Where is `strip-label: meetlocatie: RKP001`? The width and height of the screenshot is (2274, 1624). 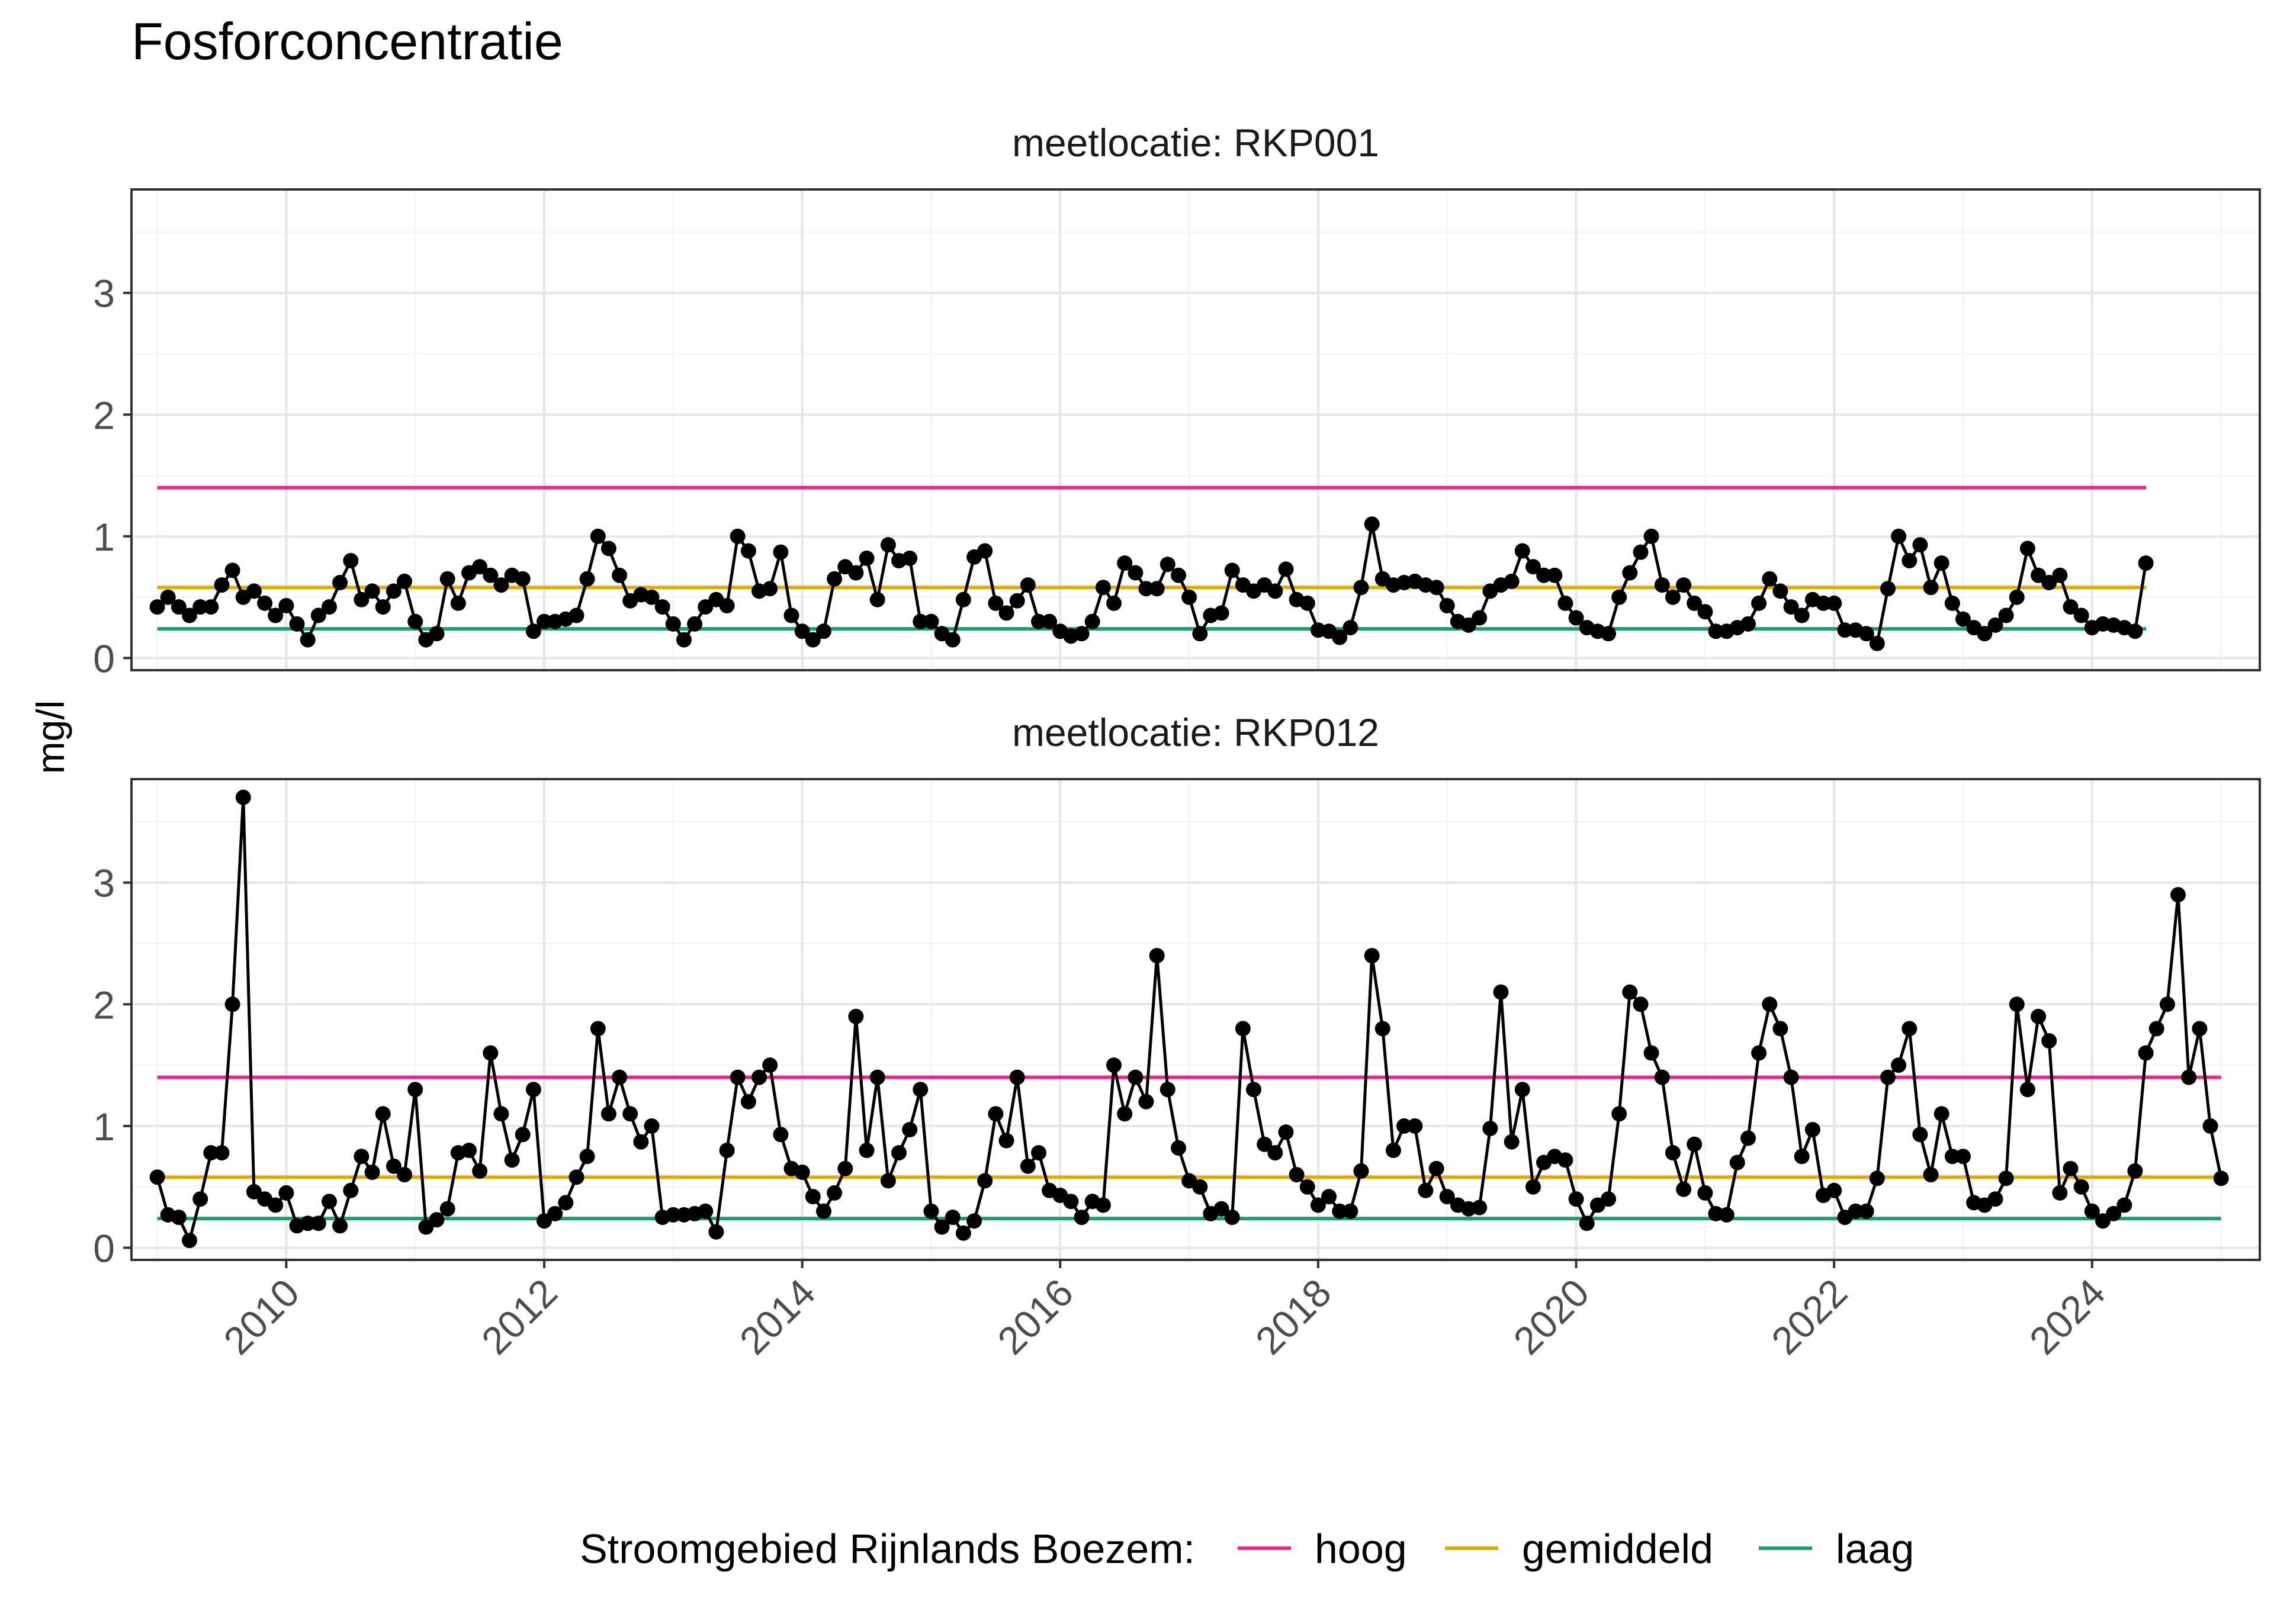
strip-label: meetlocatie: RKP001 is located at coordinates (1195, 143).